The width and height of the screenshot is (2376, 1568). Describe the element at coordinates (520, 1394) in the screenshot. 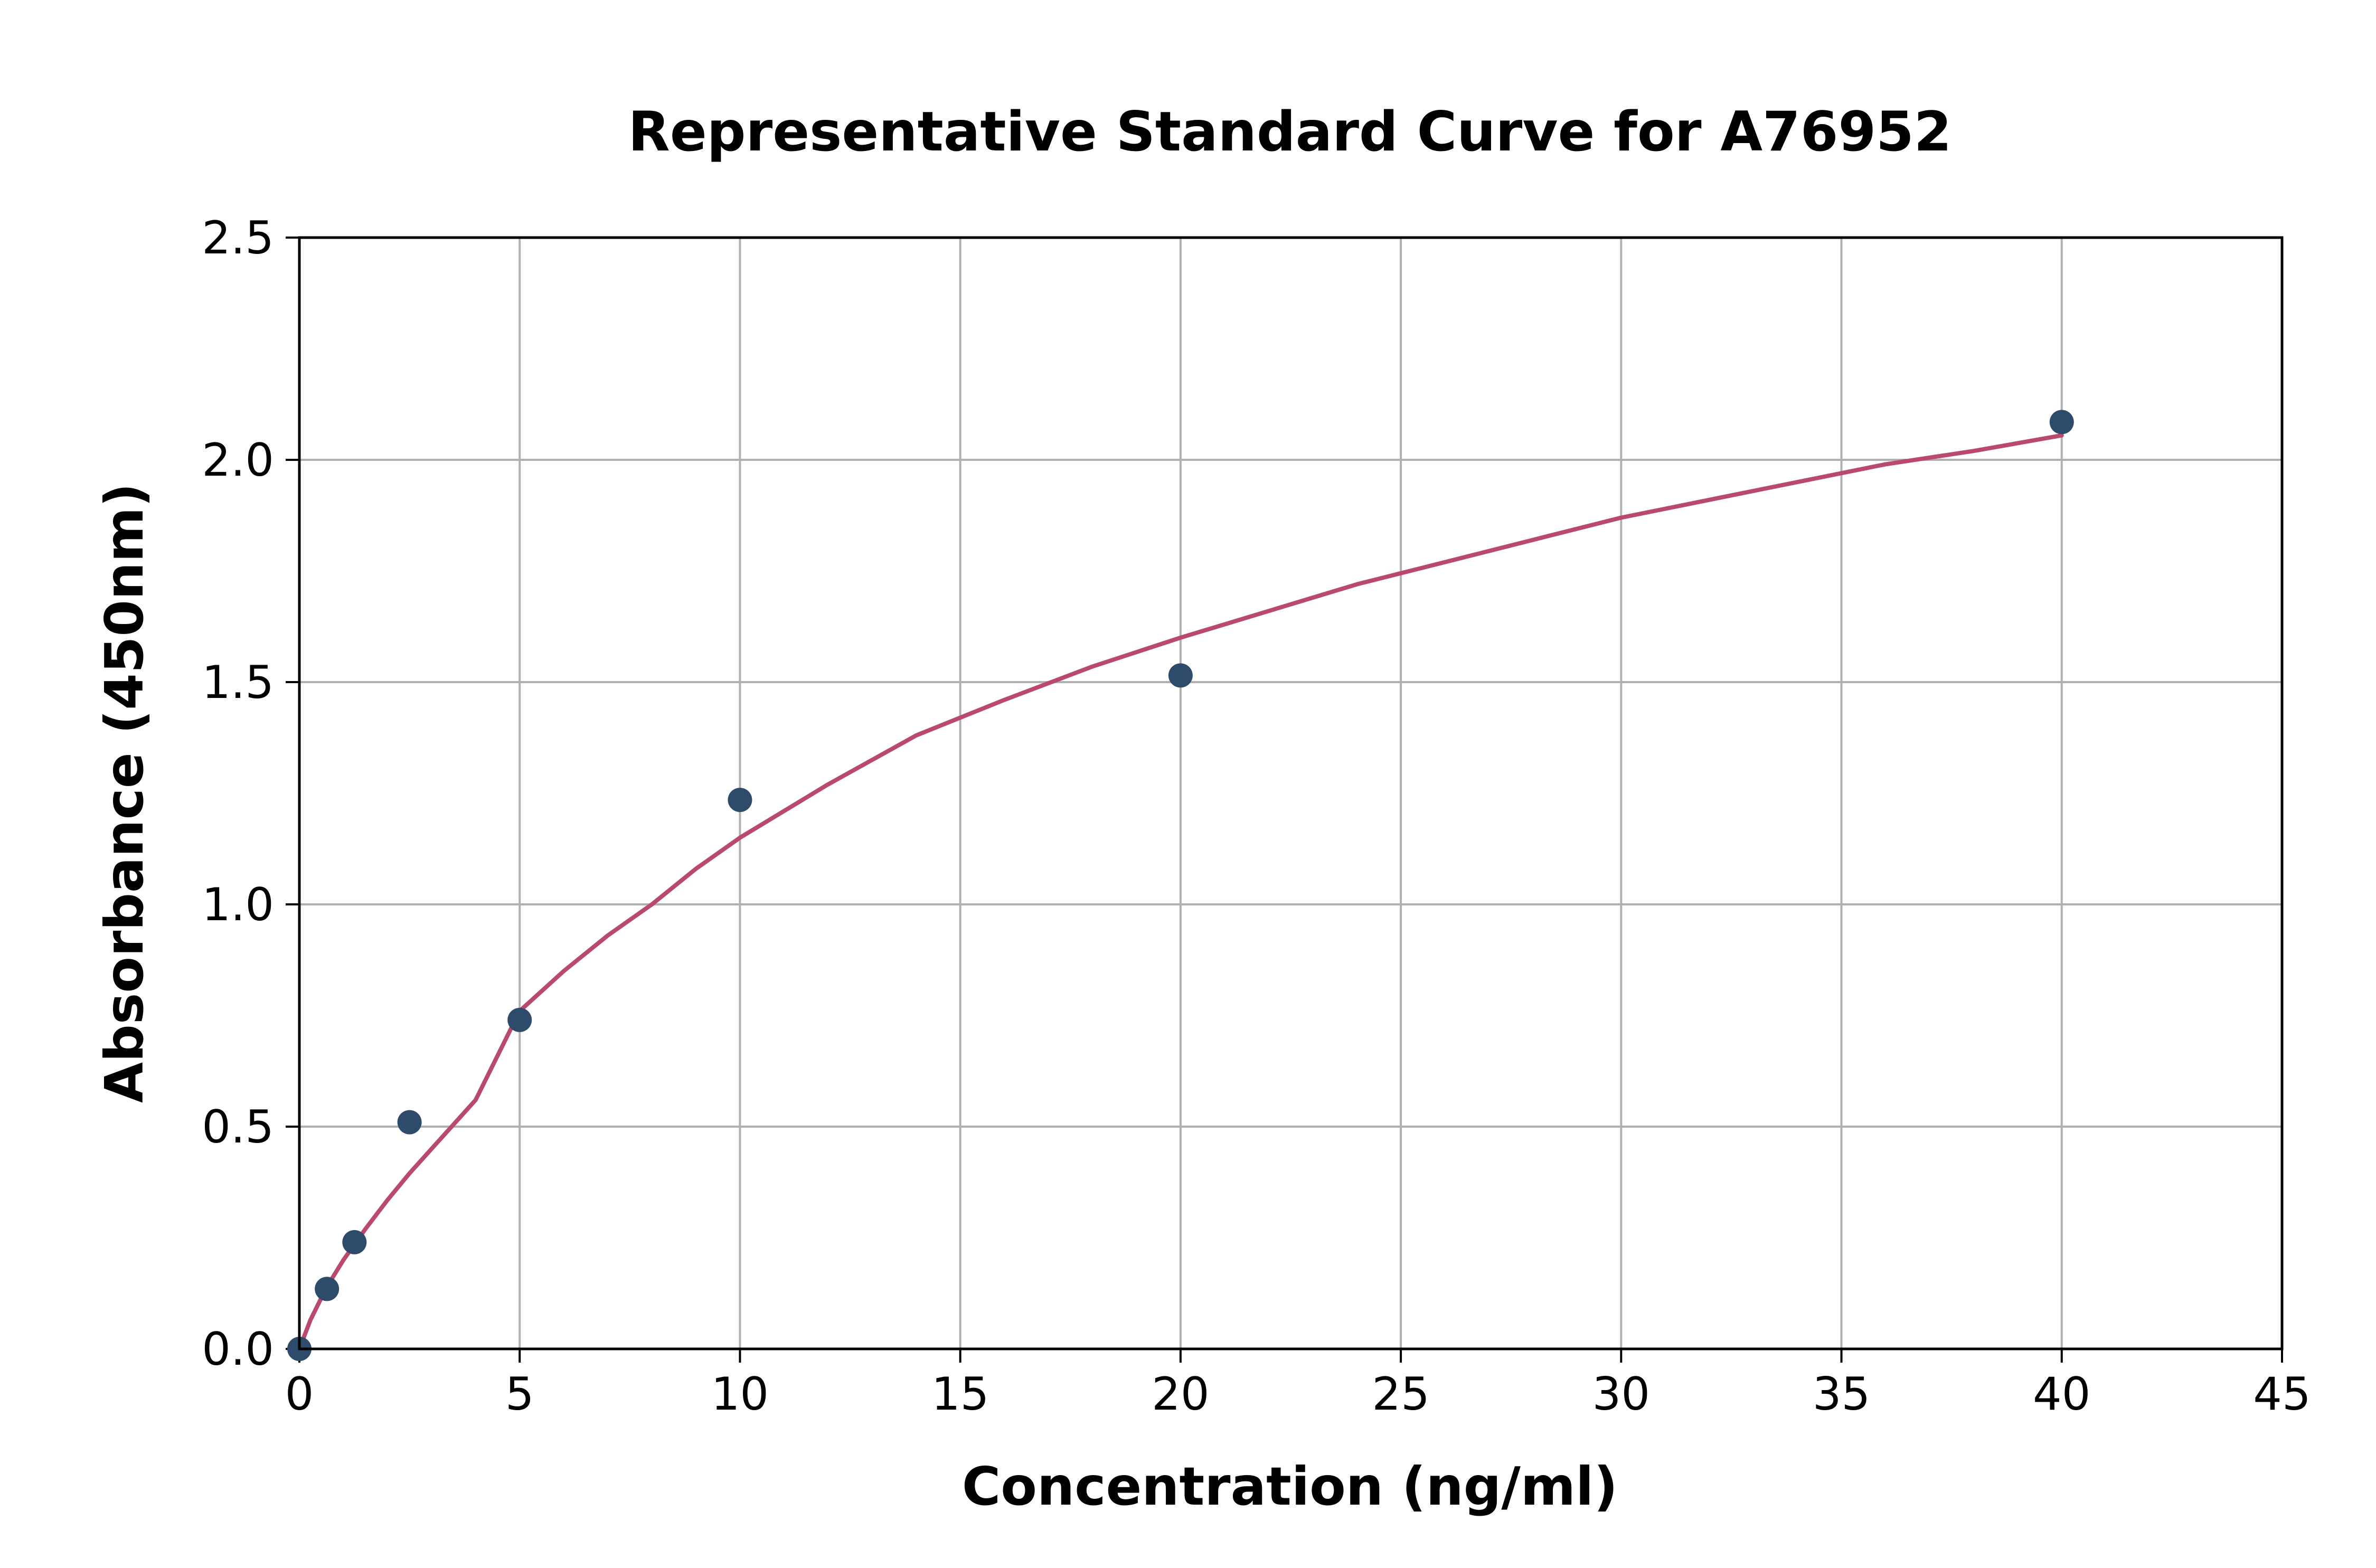

I see `x-tick-label: 5` at that location.